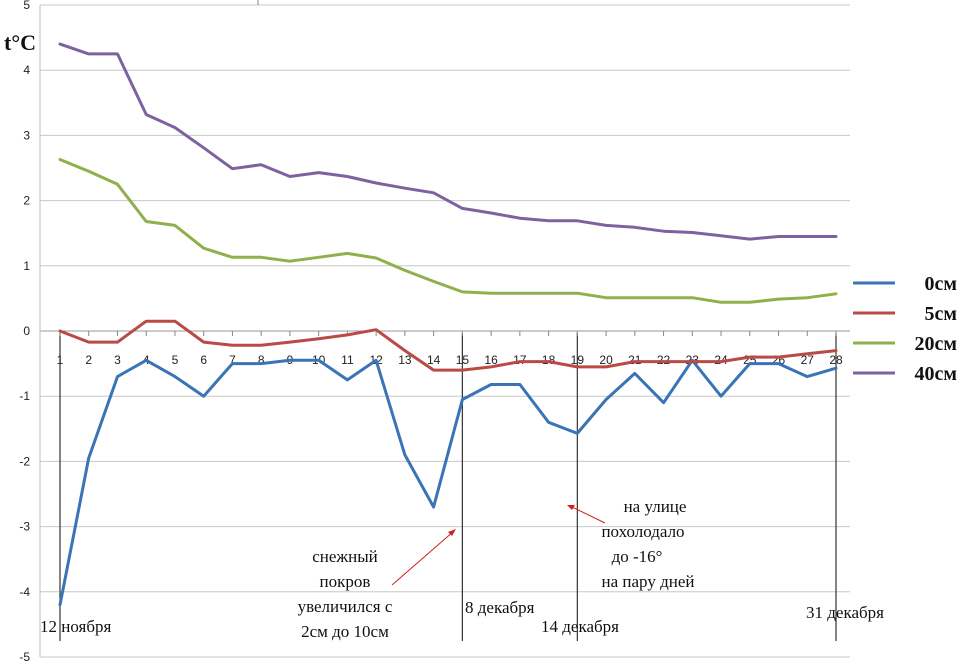  Describe the element at coordinates (117, 360) in the screenshot. I see `x-tick-label: 3` at that location.